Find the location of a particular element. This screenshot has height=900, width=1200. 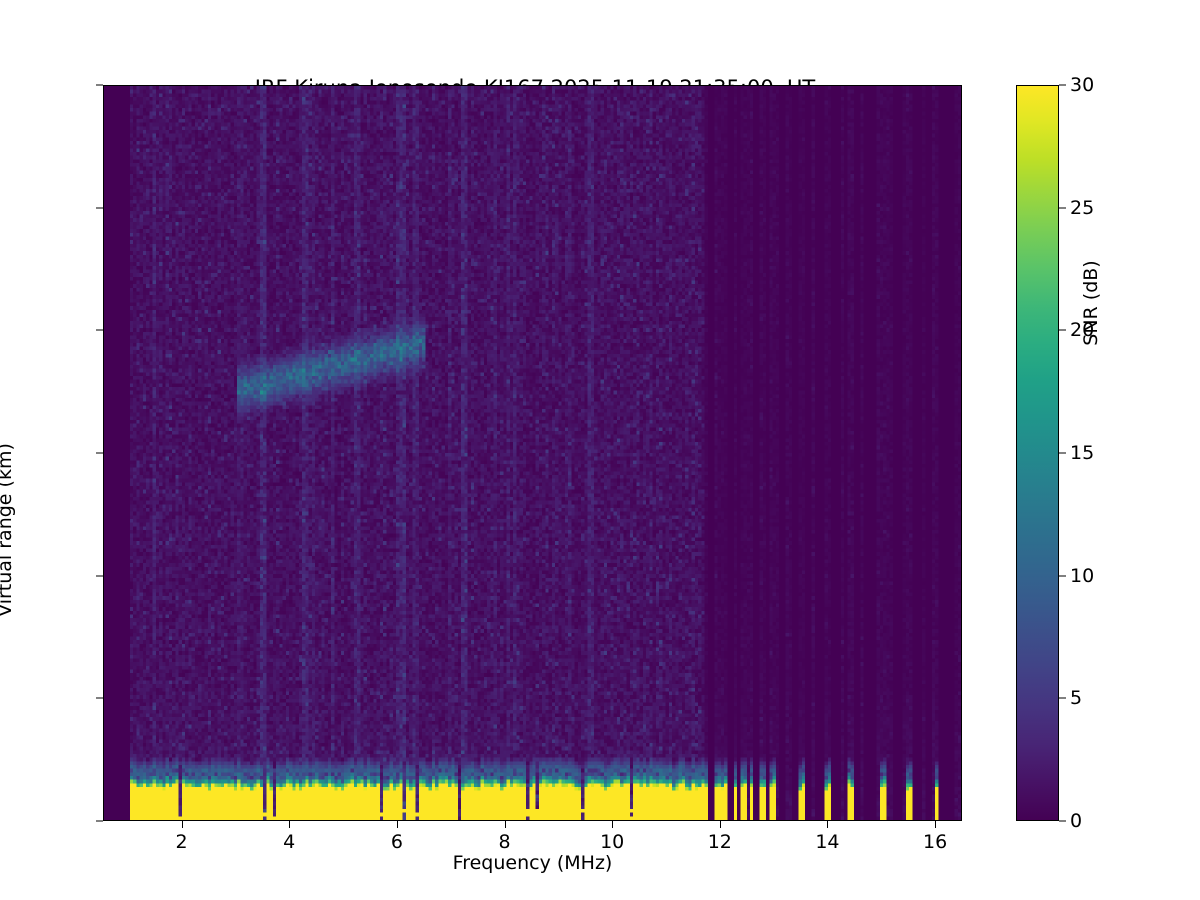

x-tick-label: 2 is located at coordinates (181, 842).